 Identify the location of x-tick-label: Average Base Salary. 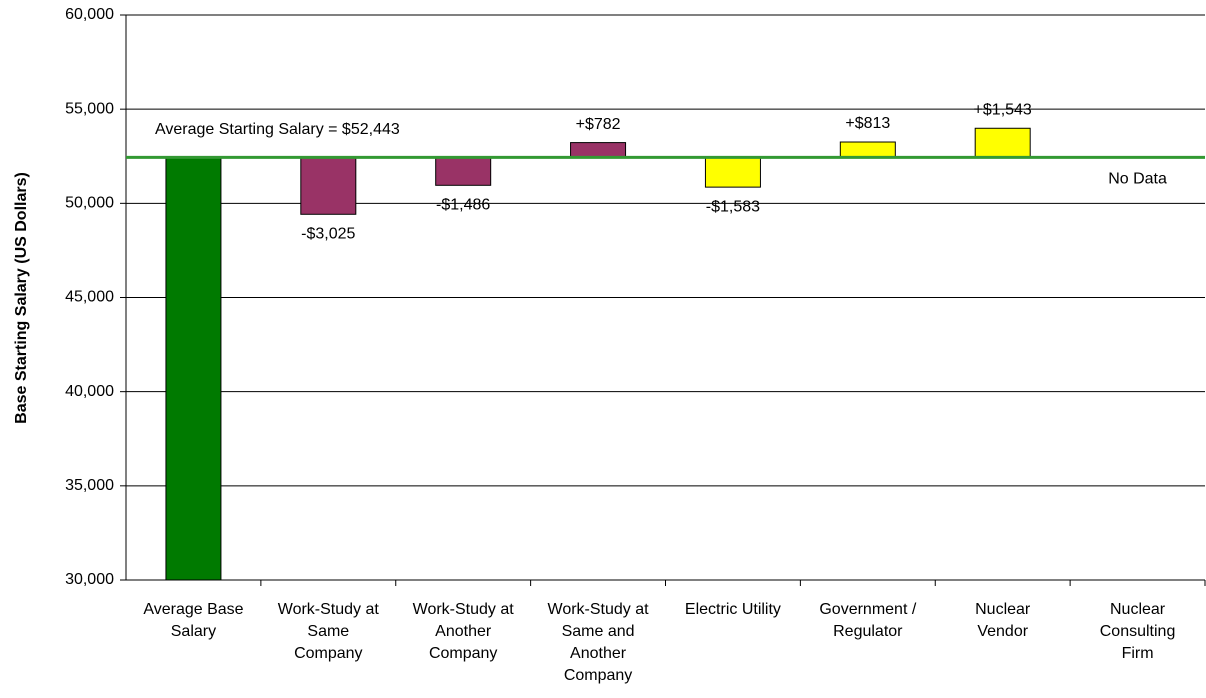
(193, 620).